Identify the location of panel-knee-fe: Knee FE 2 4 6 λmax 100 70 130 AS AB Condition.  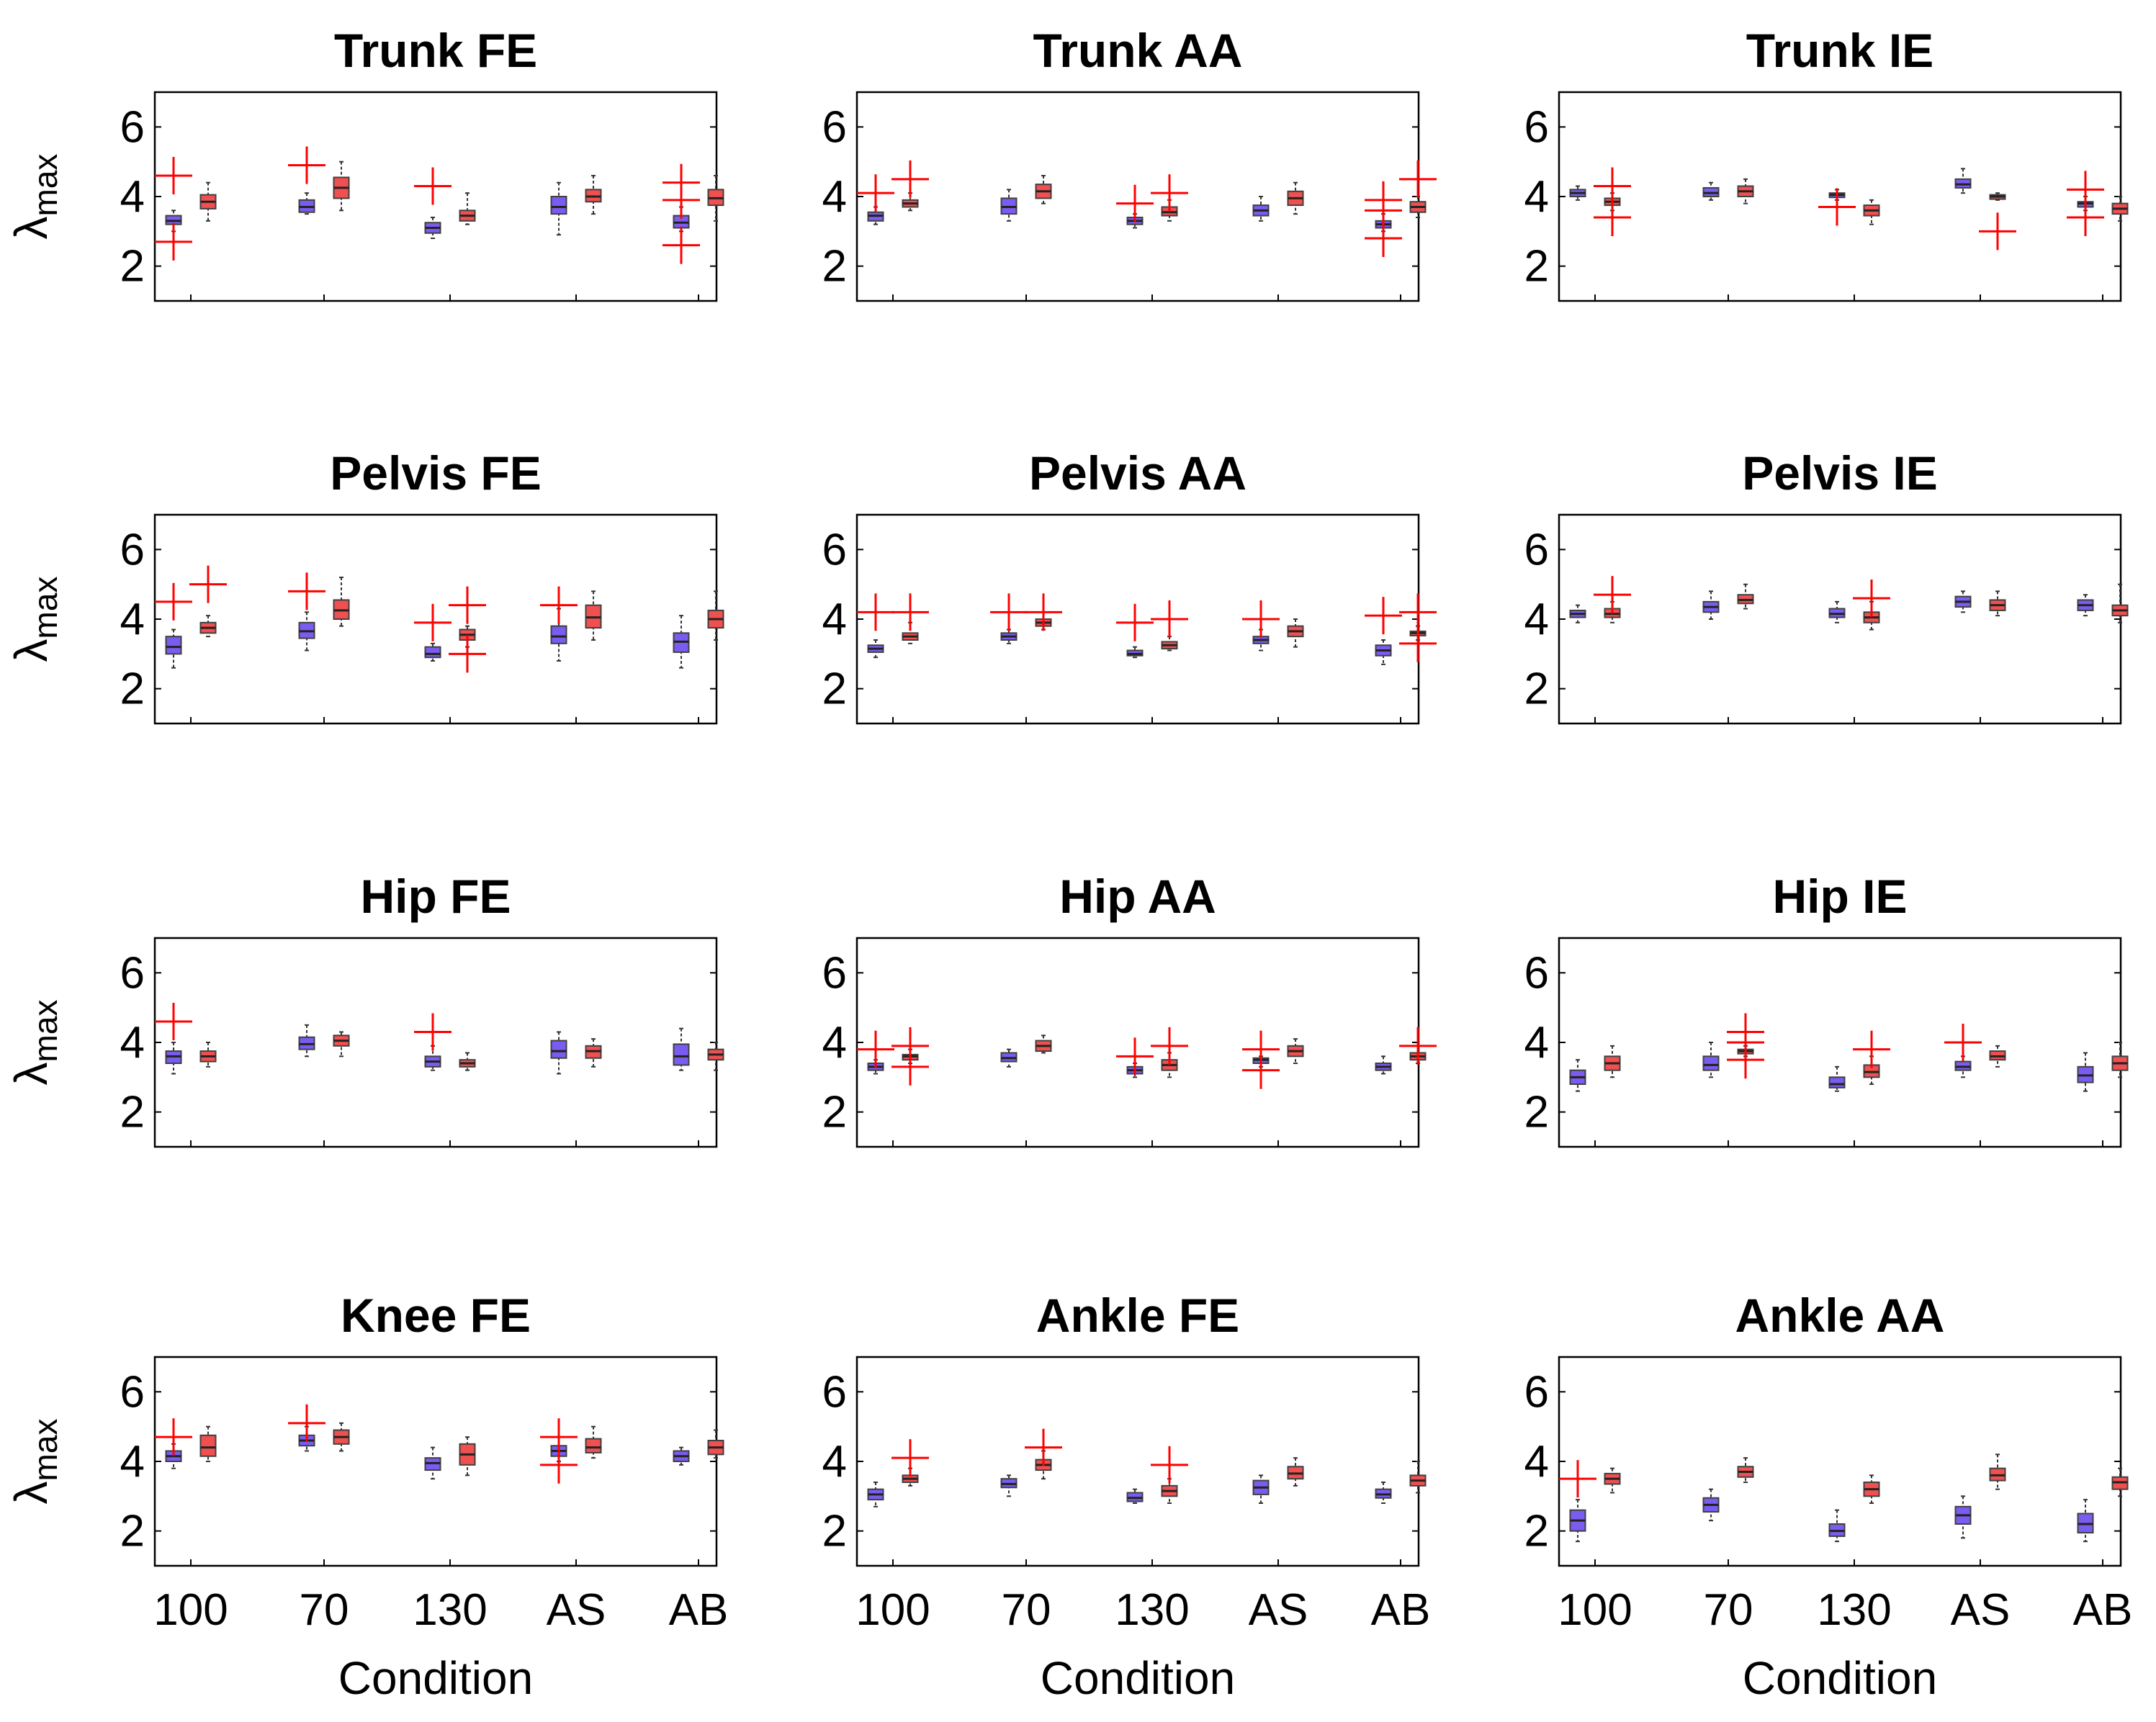
(366, 1496).